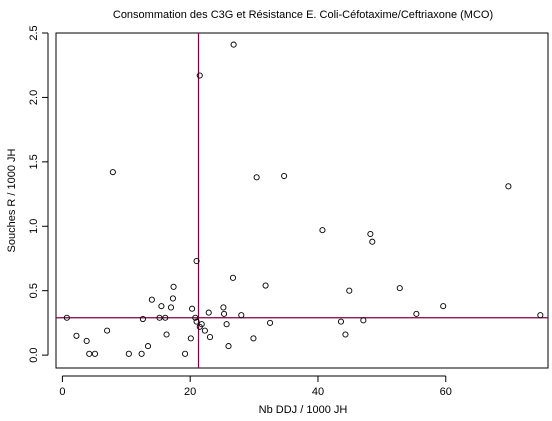 The width and height of the screenshot is (552, 421). Describe the element at coordinates (34, 161) in the screenshot. I see `y-tick-label: 1.5` at that location.